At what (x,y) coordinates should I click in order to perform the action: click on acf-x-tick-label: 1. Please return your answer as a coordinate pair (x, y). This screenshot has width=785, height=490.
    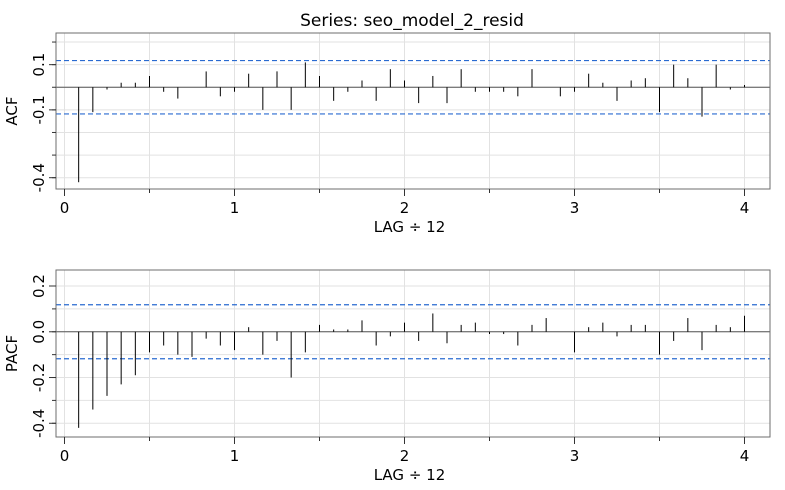
    Looking at the image, I should click on (235, 208).